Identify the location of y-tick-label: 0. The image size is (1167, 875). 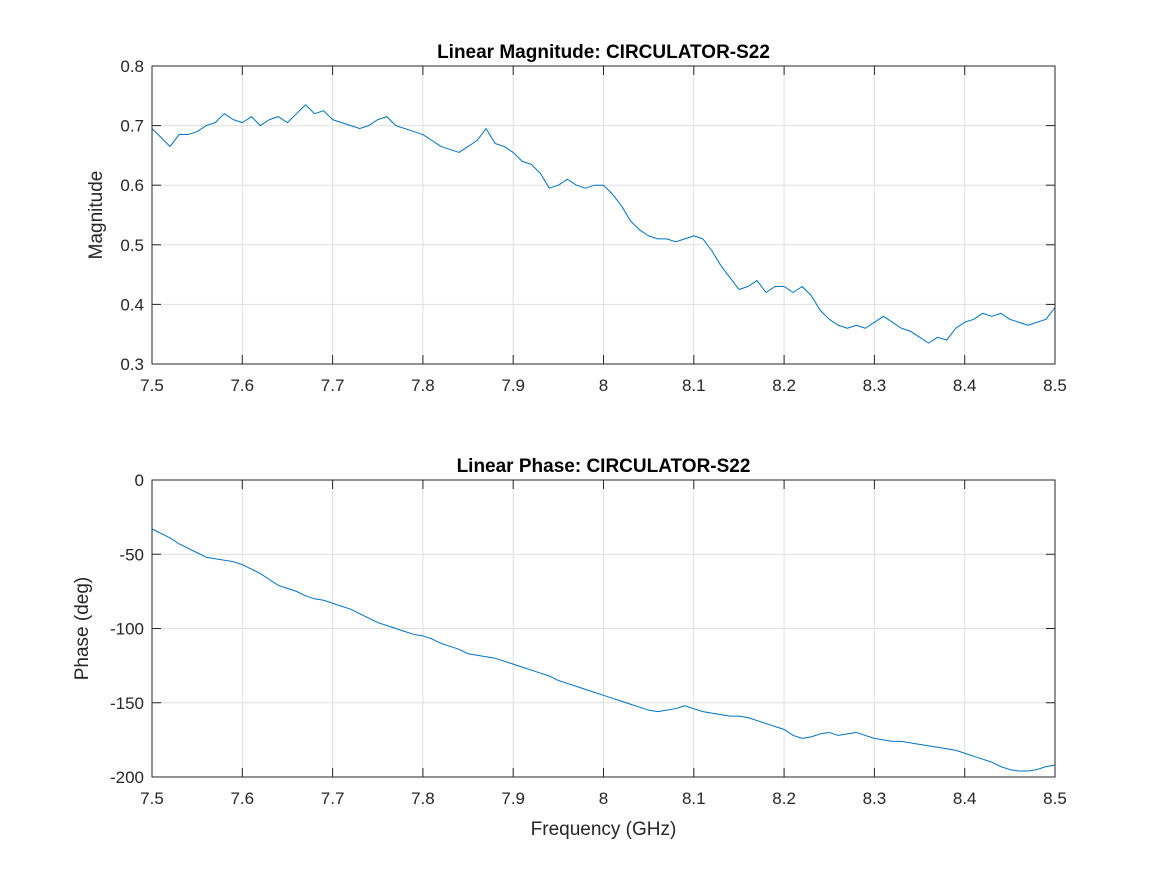
(139, 480).